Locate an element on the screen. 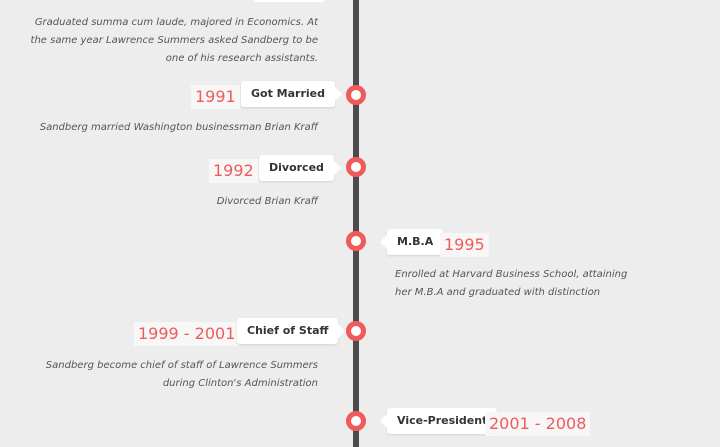 The width and height of the screenshot is (720, 447). event-title: Divorced is located at coordinates (300, 168).